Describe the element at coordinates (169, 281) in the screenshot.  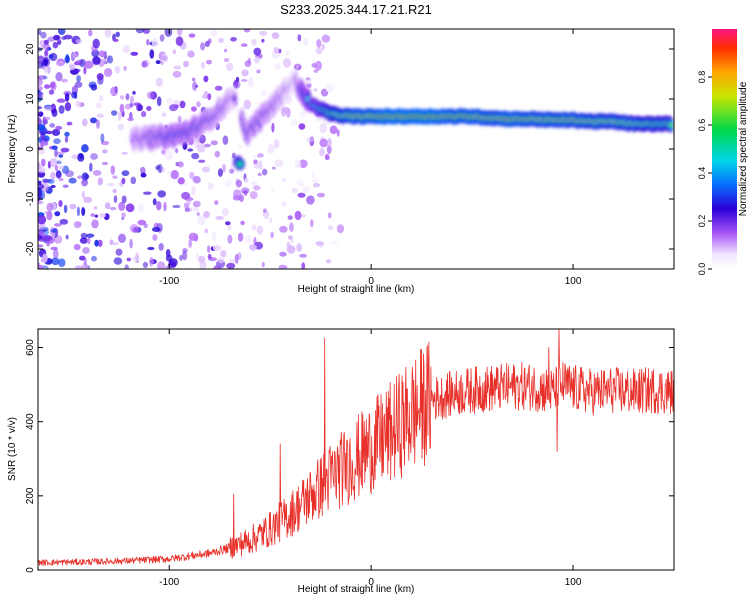
I see `spectrogram-xtick-label: -100` at that location.